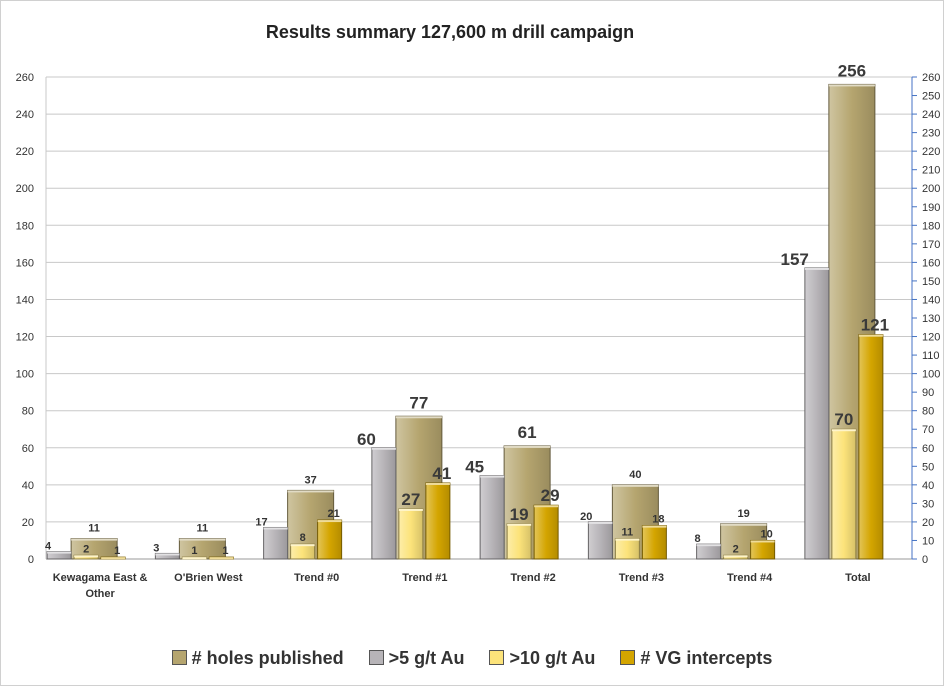  I want to click on y-tick-label-right: 70, so click(928, 430).